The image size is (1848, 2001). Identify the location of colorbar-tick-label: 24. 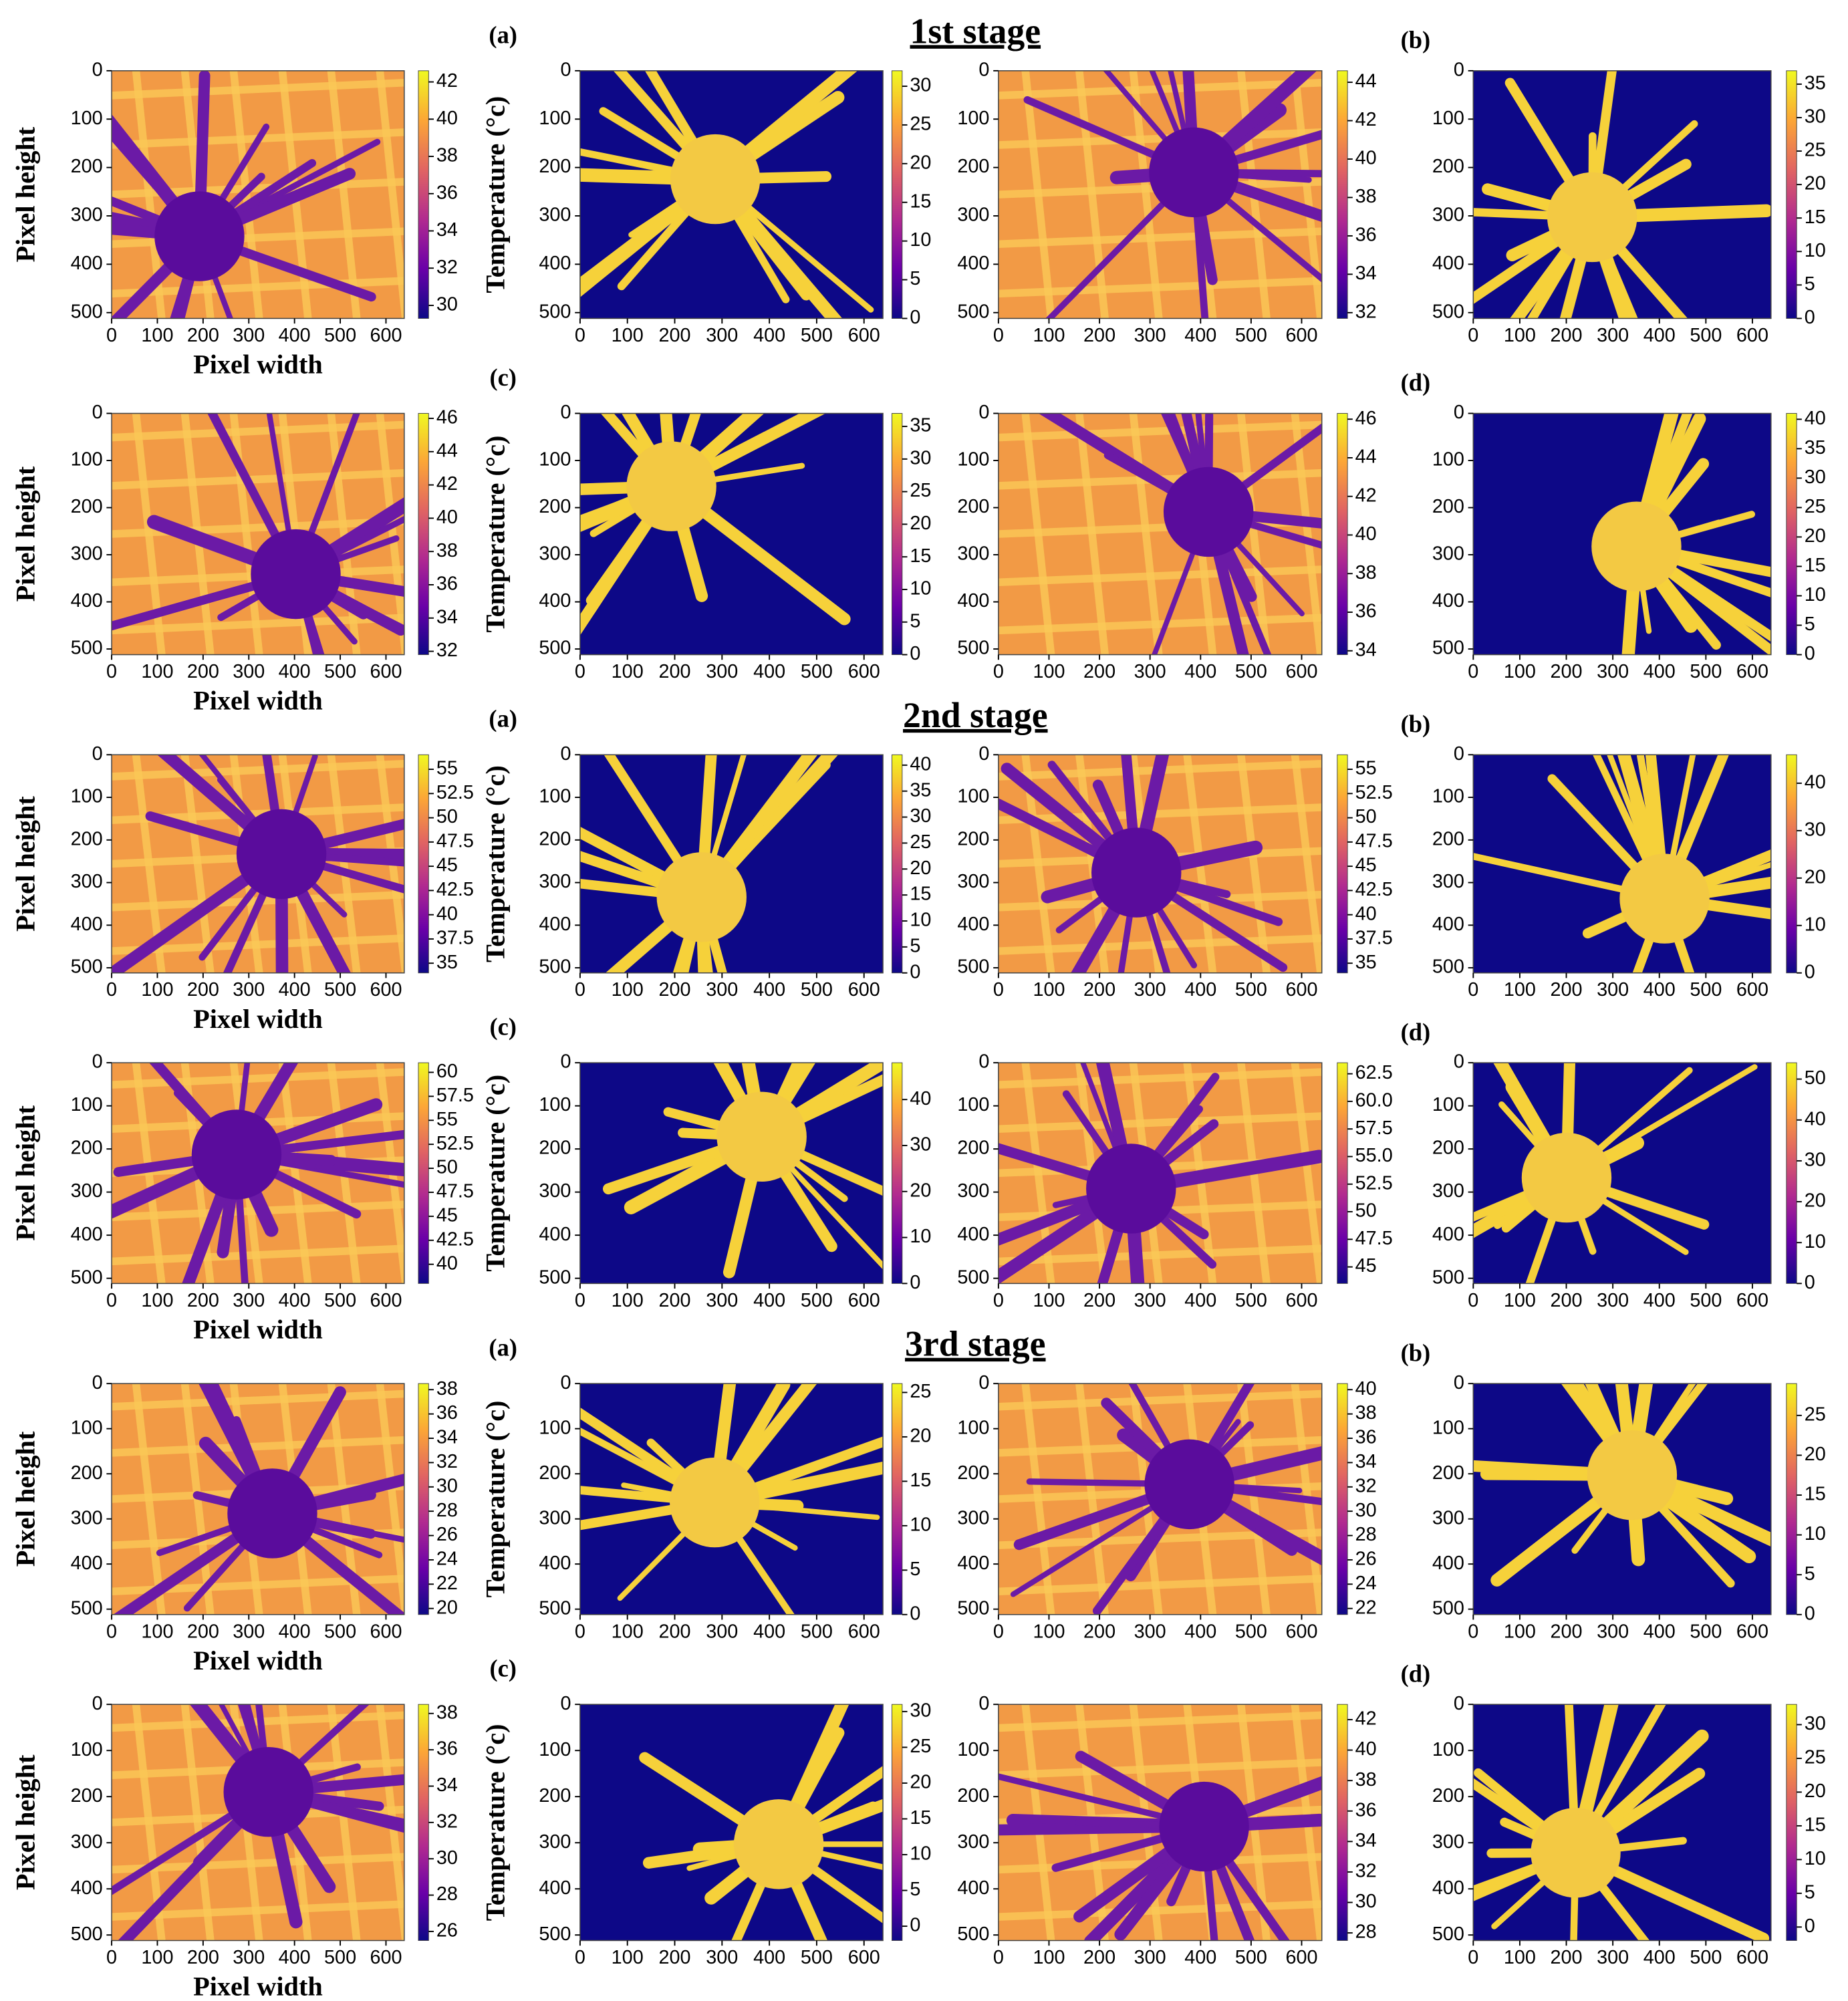
(447, 1559).